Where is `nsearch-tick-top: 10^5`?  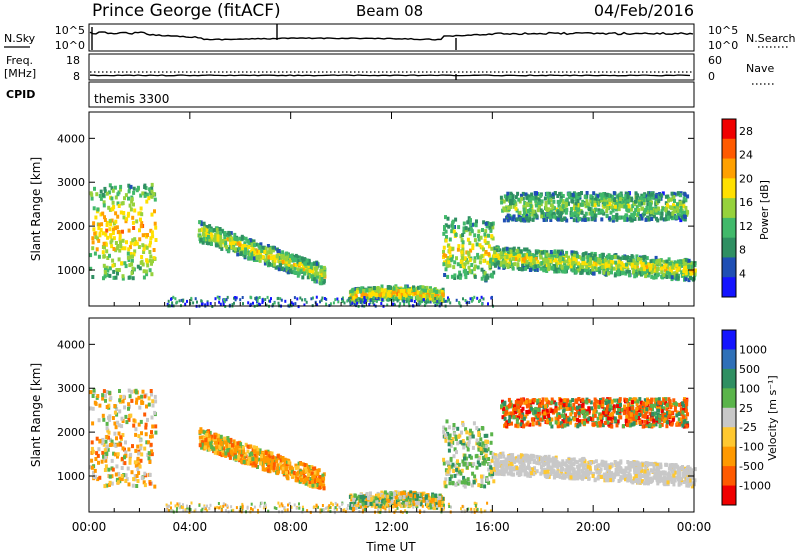 nsearch-tick-top: 10^5 is located at coordinates (723, 30).